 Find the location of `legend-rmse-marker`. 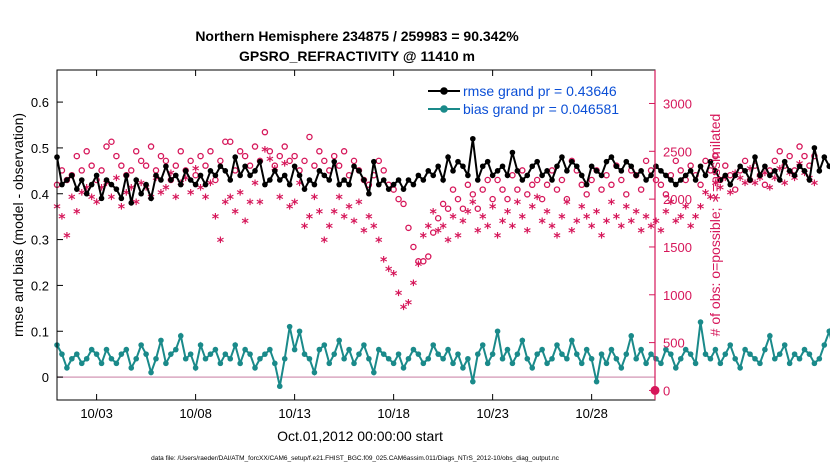

legend-rmse-marker is located at coordinates (444, 91).